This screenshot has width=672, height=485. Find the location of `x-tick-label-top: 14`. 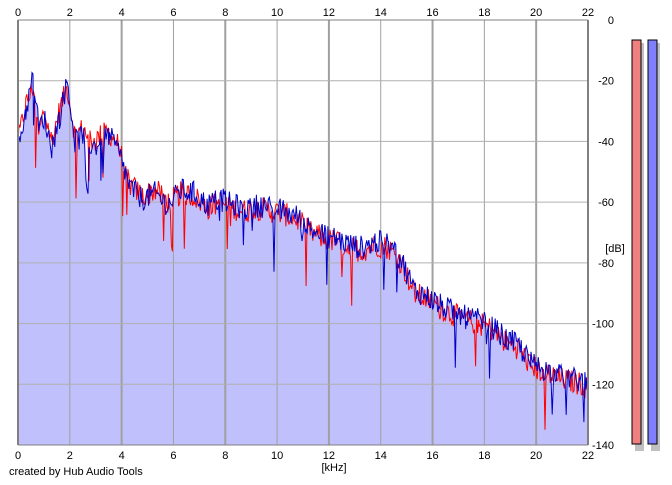

x-tick-label-top: 14 is located at coordinates (381, 13).